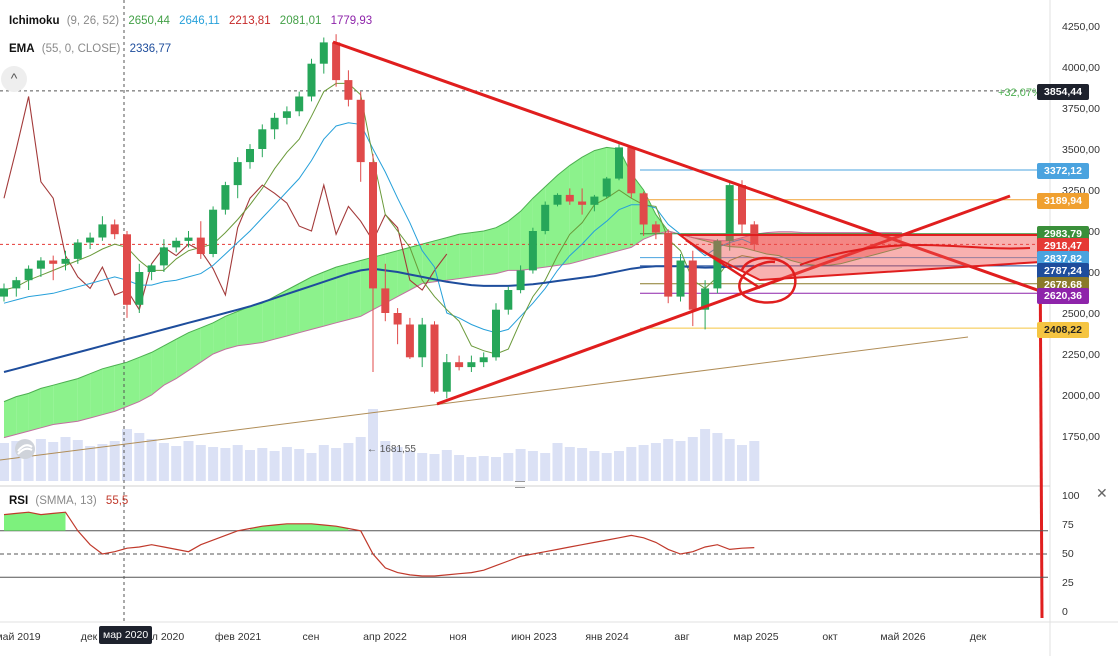  Describe the element at coordinates (1063, 171) in the screenshot. I see `price-tag-level: 3372,12` at that location.